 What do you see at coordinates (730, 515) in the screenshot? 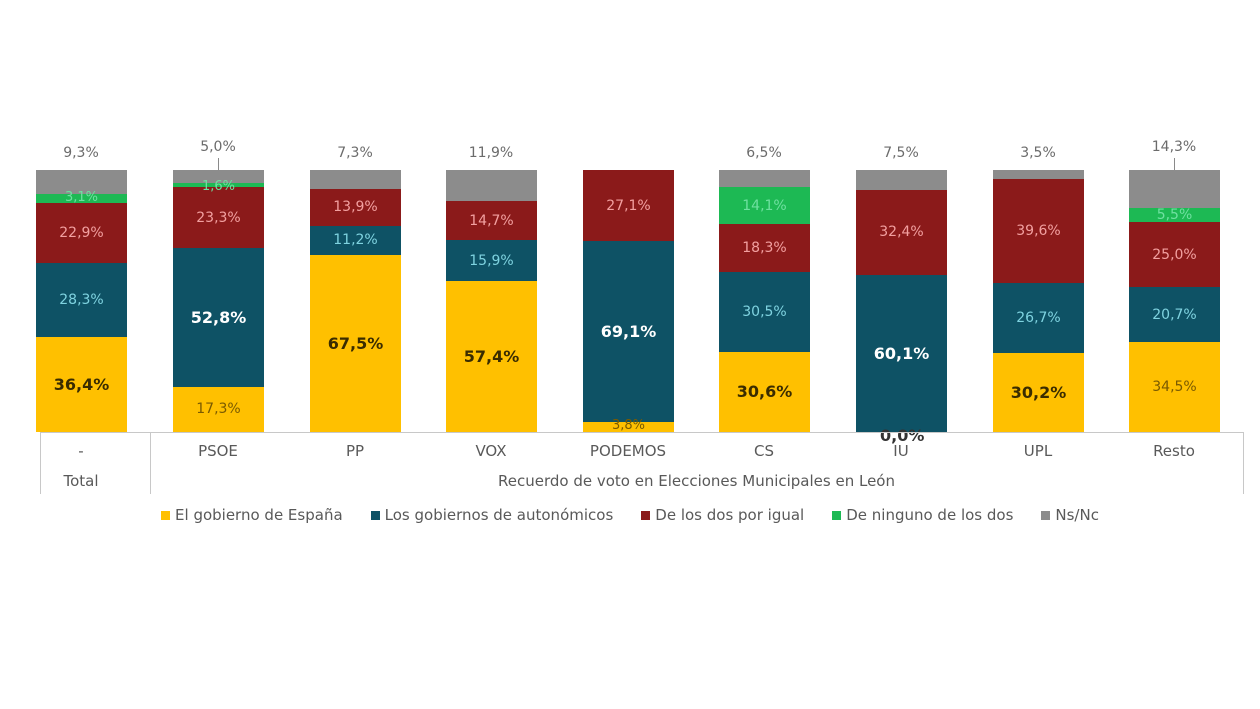
I see `legend-label: De los dos por igual` at bounding box center [730, 515].